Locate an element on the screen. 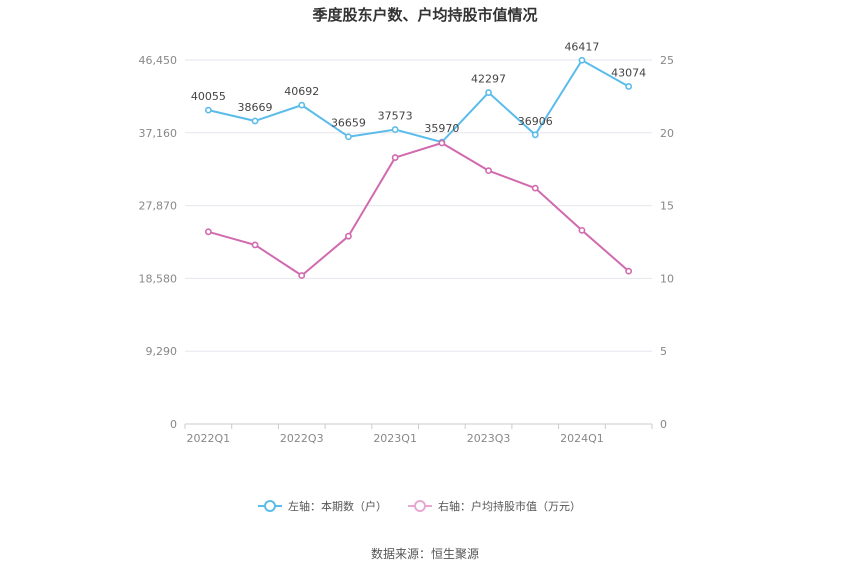  data-label: 37573 is located at coordinates (395, 116).